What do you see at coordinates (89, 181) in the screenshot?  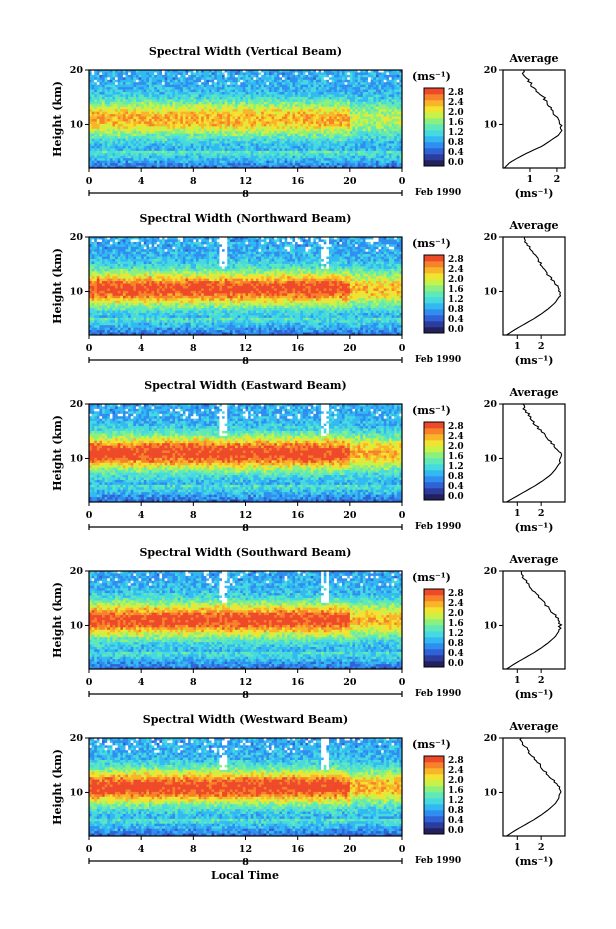 I see `x-tick-label: 0` at bounding box center [89, 181].